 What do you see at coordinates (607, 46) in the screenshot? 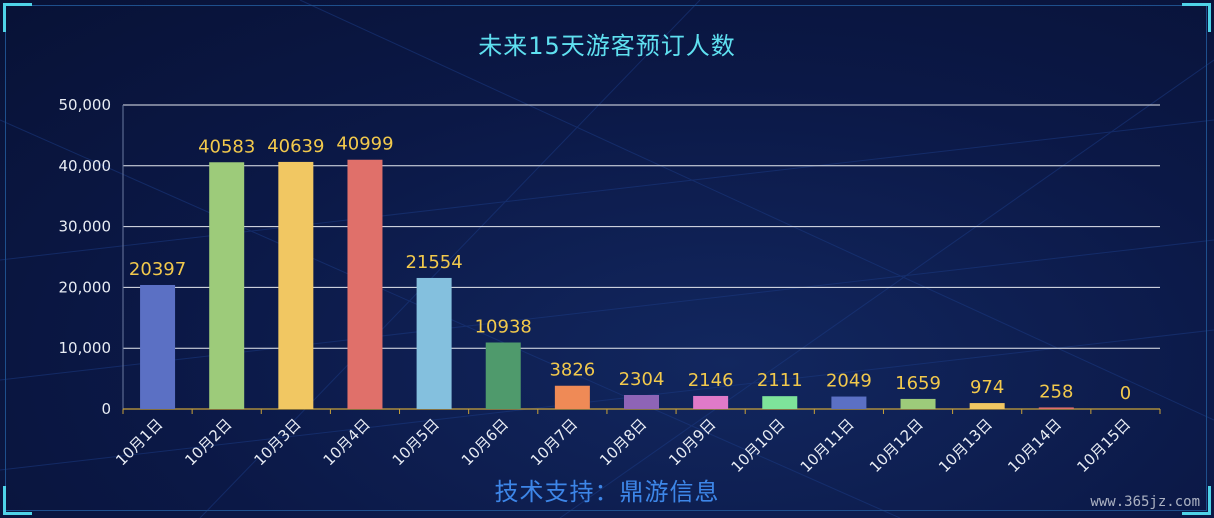
I see `chart-title: 未来15天游客预订人数` at bounding box center [607, 46].